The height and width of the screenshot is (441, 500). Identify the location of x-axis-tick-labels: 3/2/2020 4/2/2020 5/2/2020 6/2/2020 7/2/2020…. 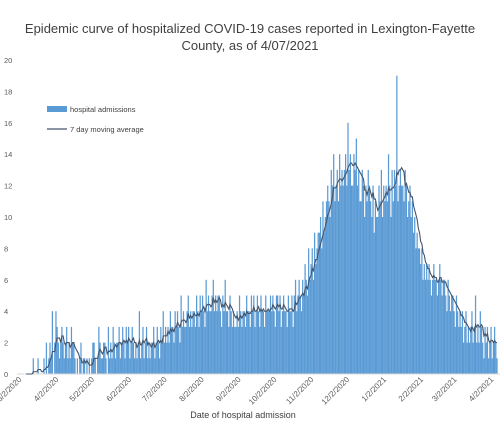
(248, 391).